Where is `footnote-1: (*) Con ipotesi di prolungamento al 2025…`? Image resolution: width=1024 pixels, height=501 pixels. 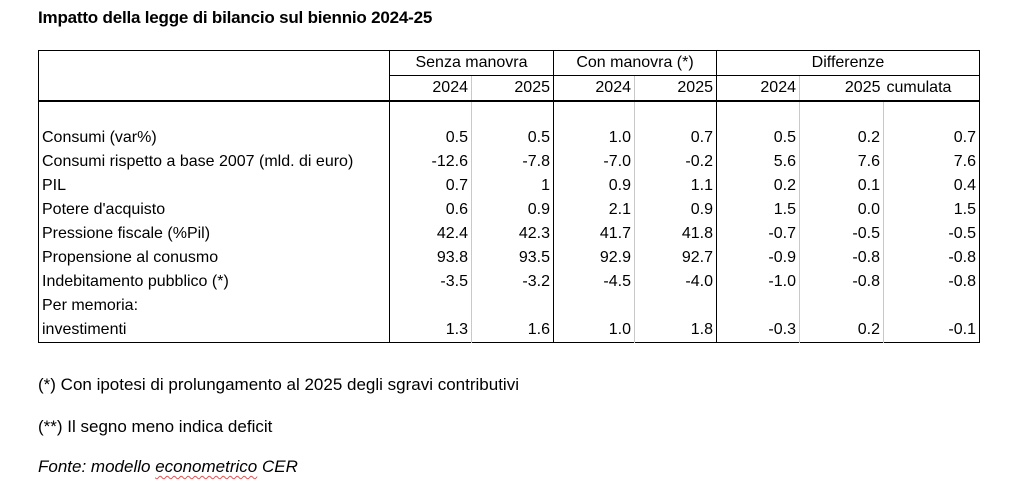 footnote-1: (*) Con ipotesi di prolungamento al 2025… is located at coordinates (278, 384).